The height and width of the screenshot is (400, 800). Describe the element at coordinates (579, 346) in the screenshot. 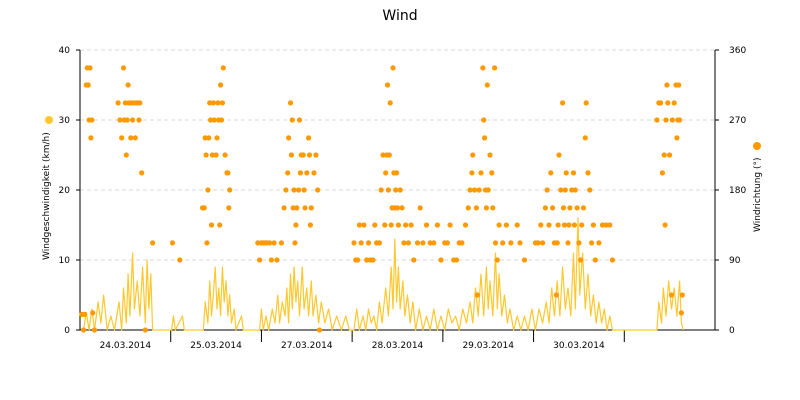

I see `x-tick-label: 30.03.2014` at that location.